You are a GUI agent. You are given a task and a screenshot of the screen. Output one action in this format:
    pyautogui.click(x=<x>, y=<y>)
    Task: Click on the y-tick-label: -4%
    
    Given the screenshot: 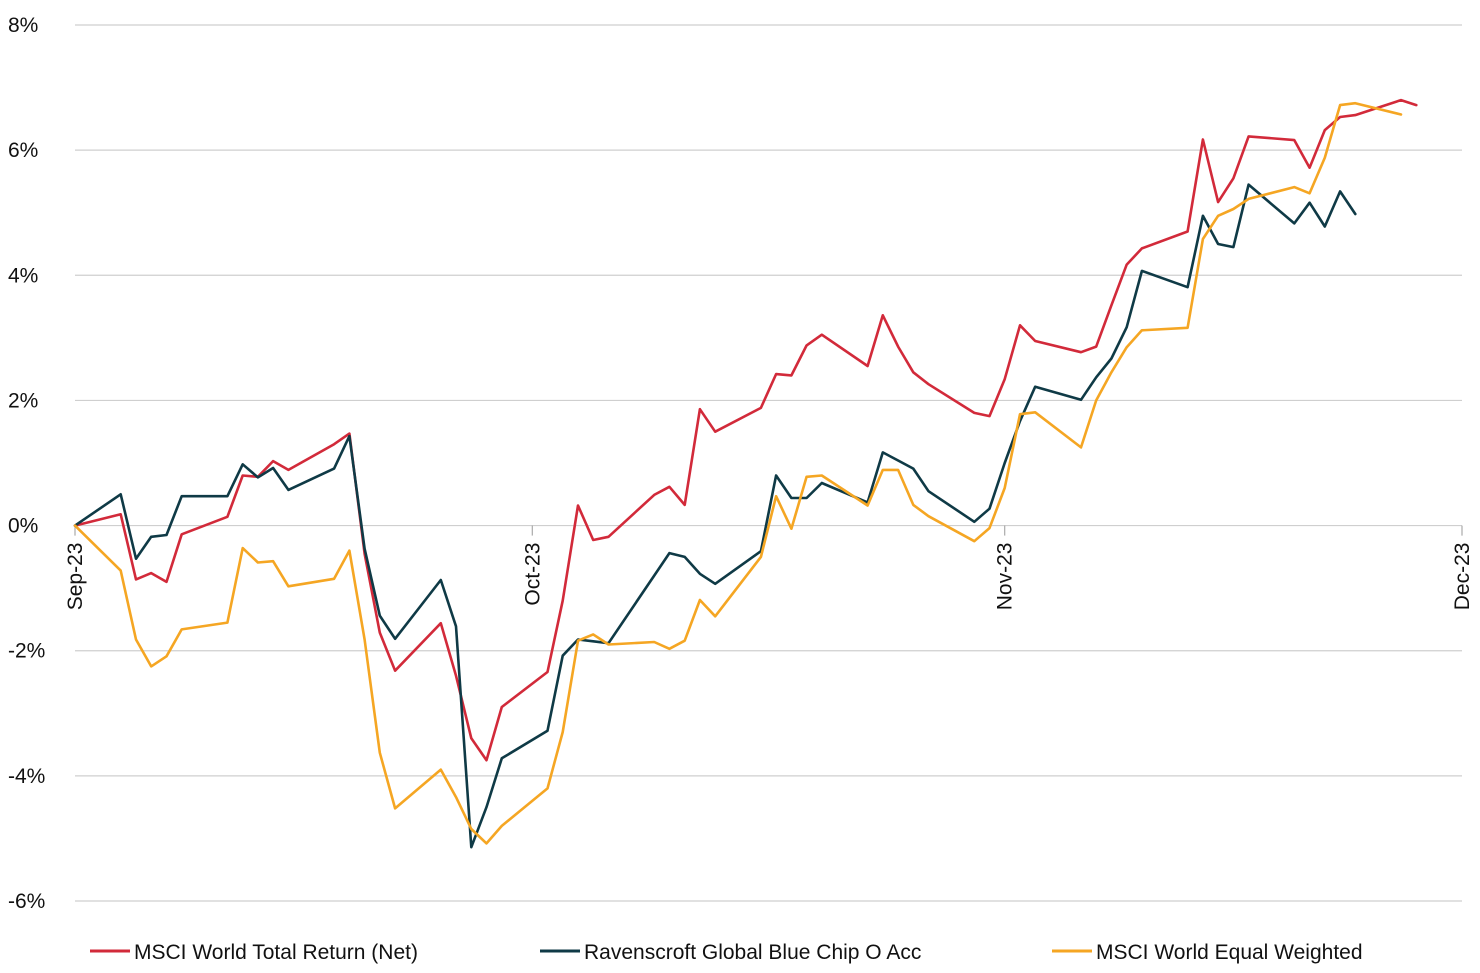 What is the action you would take?
    pyautogui.click(x=26, y=776)
    